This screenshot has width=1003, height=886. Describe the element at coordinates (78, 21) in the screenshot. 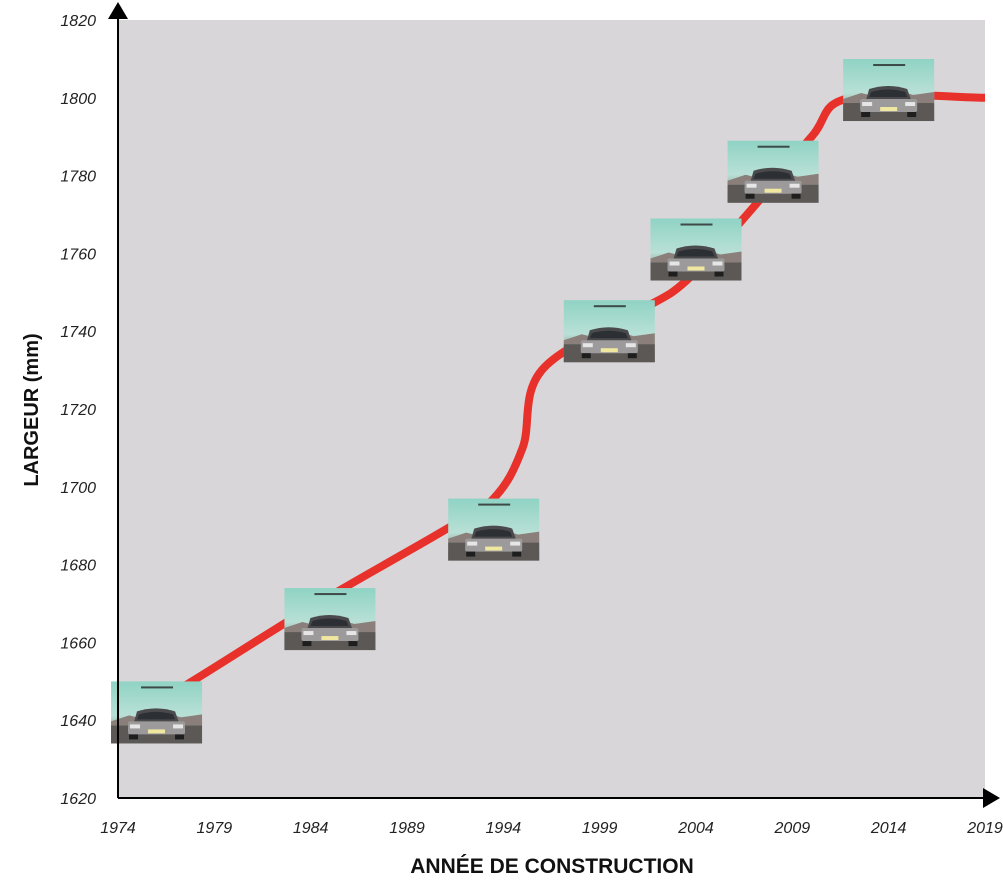

I see `y-tick-label: 1820` at that location.